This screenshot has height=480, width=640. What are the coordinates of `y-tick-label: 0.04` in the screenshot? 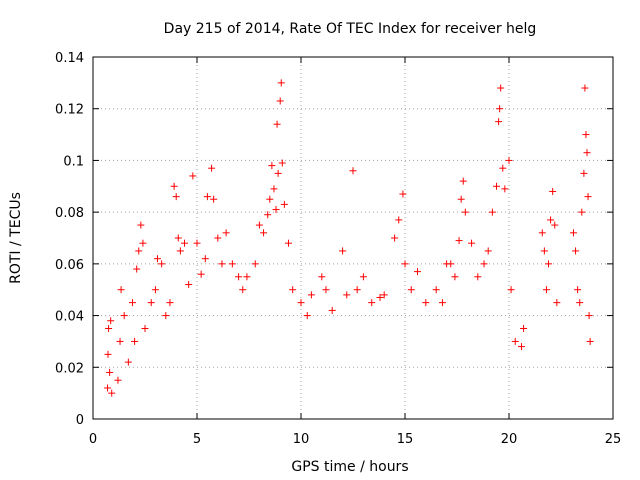 It's located at (69, 317).